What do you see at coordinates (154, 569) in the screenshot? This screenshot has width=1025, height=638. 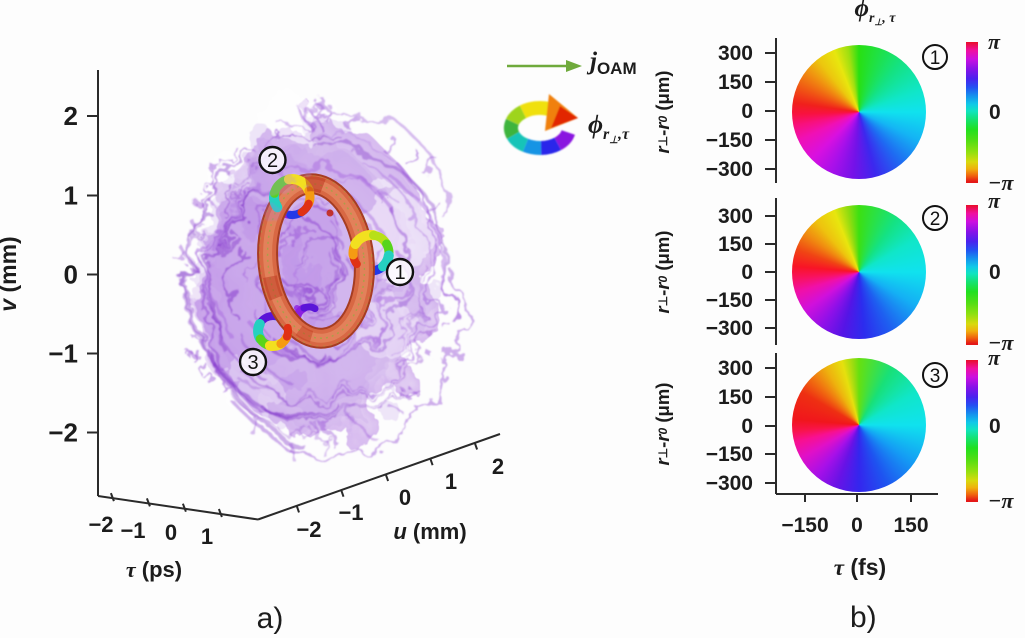 I see `svg-text: τ (ps)` at bounding box center [154, 569].